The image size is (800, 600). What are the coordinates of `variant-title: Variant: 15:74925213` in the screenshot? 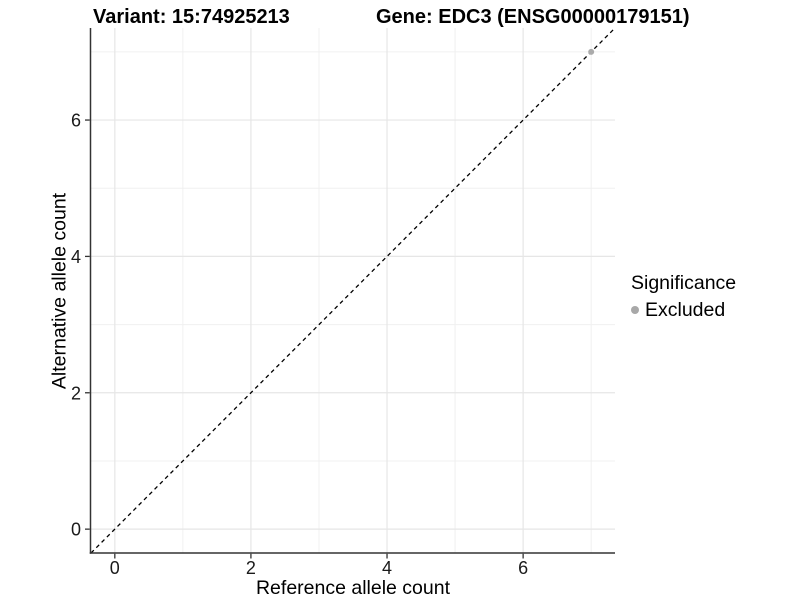 It's located at (191, 17).